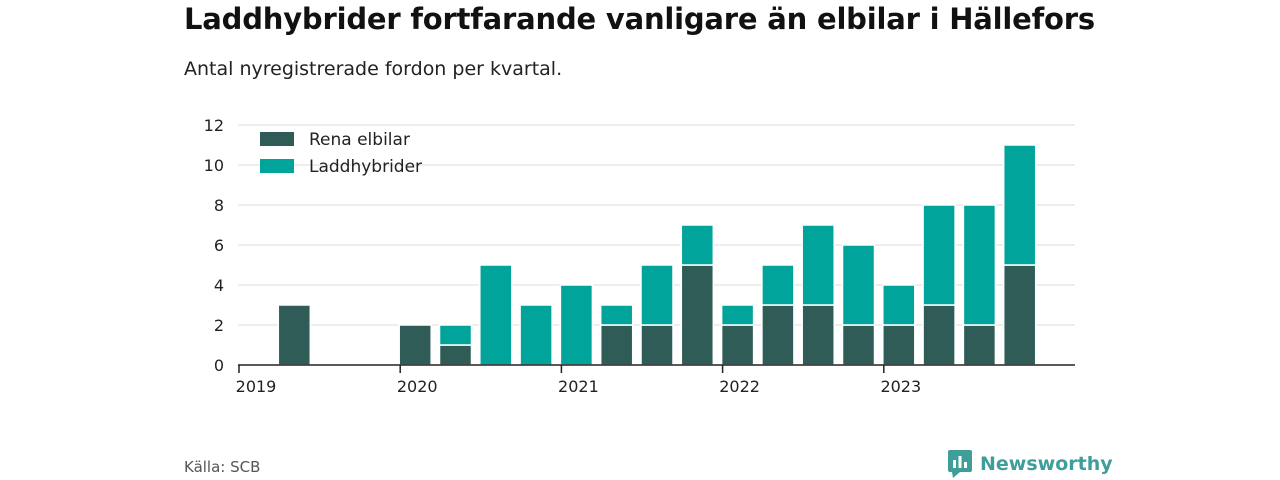 This screenshot has width=1280, height=480. I want to click on bar-laddhybrider: 2020 Q2 – Laddhybrider: 1, so click(455, 335).